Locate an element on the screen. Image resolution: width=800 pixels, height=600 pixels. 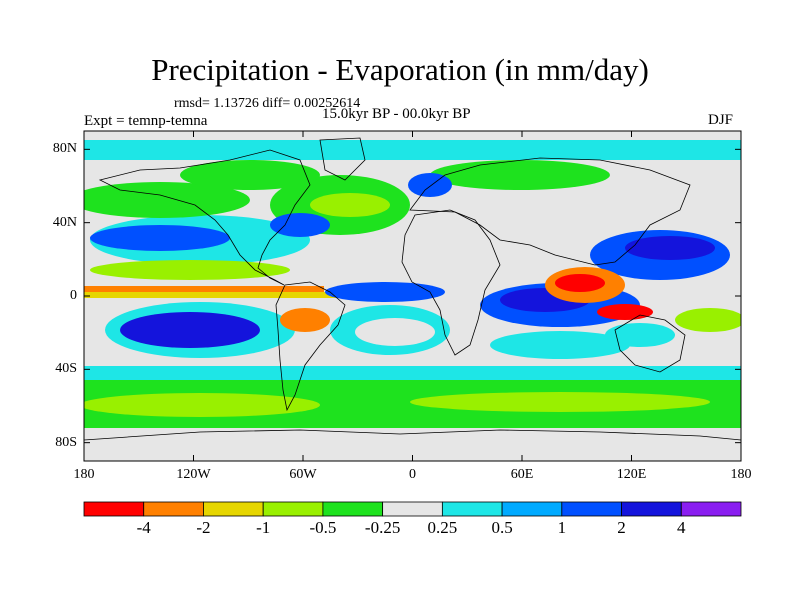
lat-label: 80S is located at coordinates (66, 442).